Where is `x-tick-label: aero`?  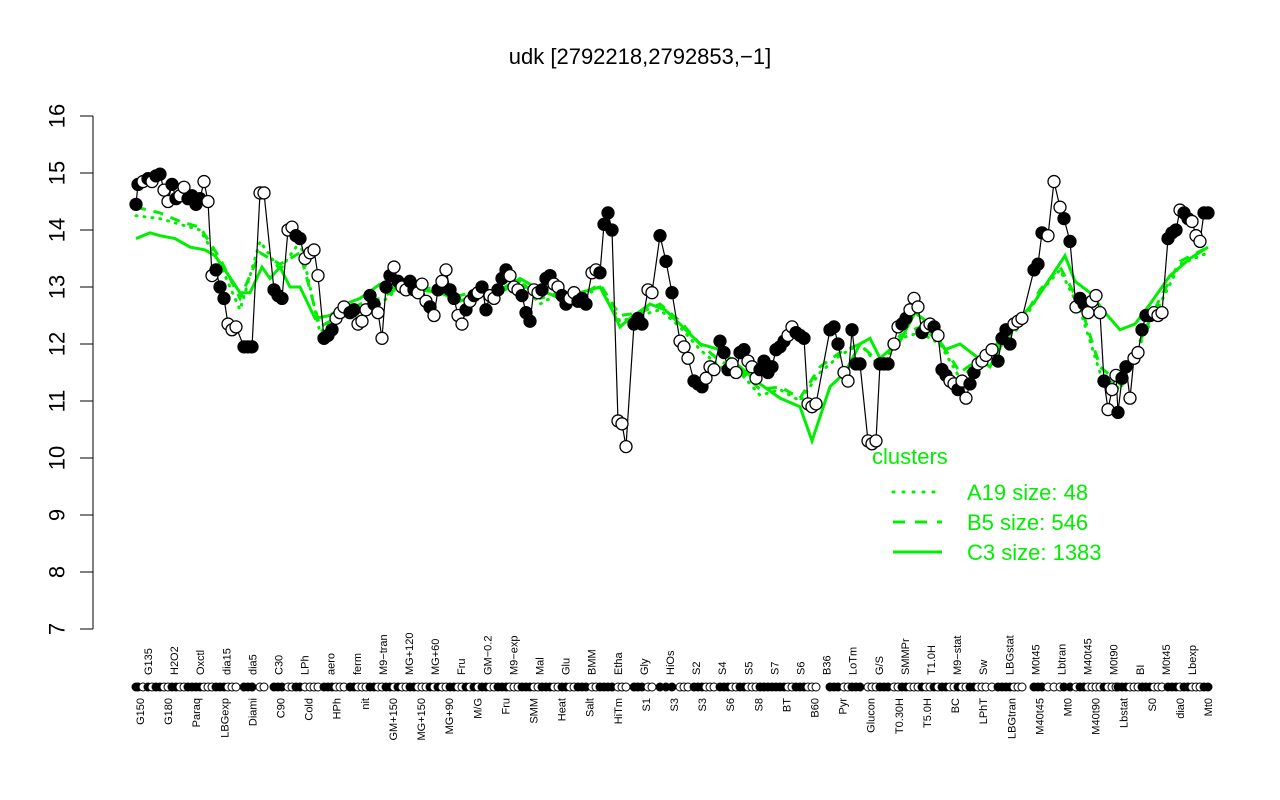 x-tick-label: aero is located at coordinates (332, 664).